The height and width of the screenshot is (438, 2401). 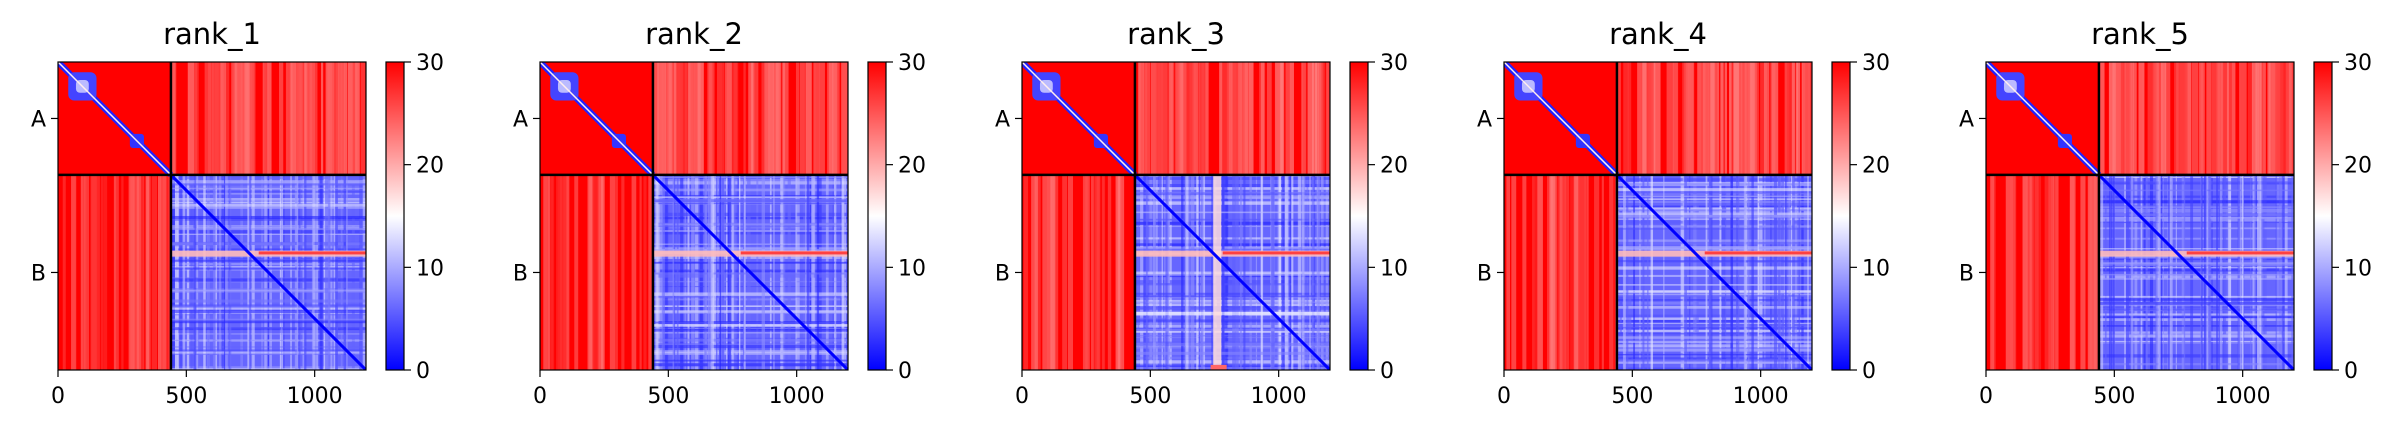 I want to click on x-tick-label: 0, so click(x=58, y=396).